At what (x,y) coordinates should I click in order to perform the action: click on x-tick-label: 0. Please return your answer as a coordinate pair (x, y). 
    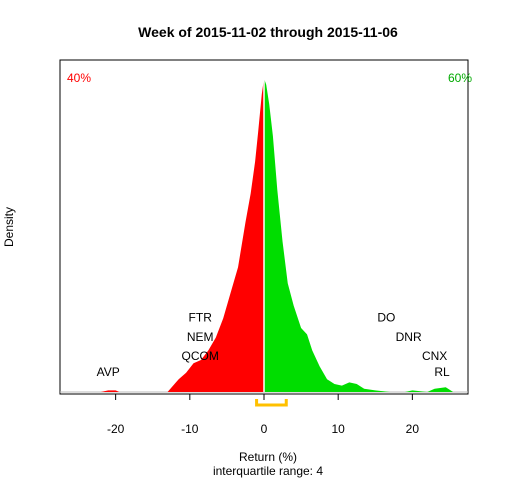
    Looking at the image, I should click on (264, 429).